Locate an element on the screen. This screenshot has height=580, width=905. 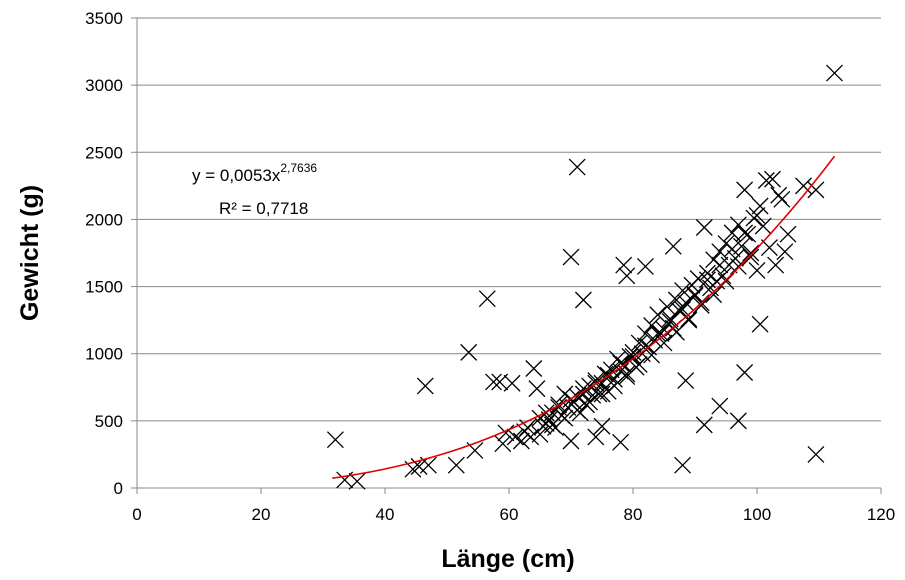
x-tick-label: 80 is located at coordinates (633, 514).